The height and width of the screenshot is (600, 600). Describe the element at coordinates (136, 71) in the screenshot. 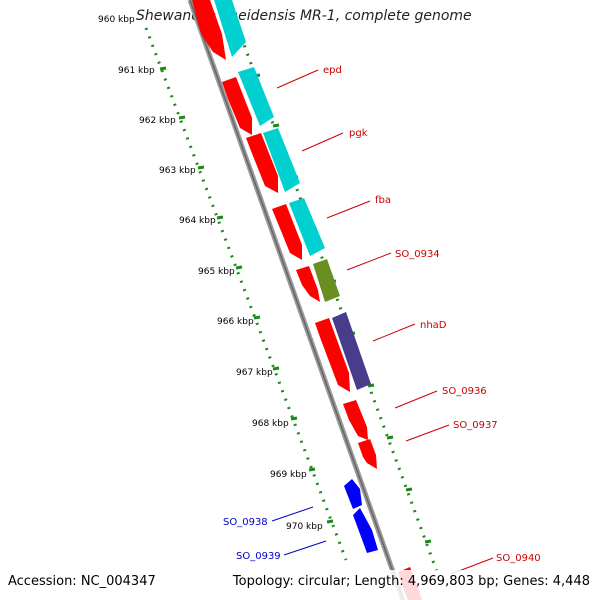

I see `scale-label: 961 kbp` at that location.